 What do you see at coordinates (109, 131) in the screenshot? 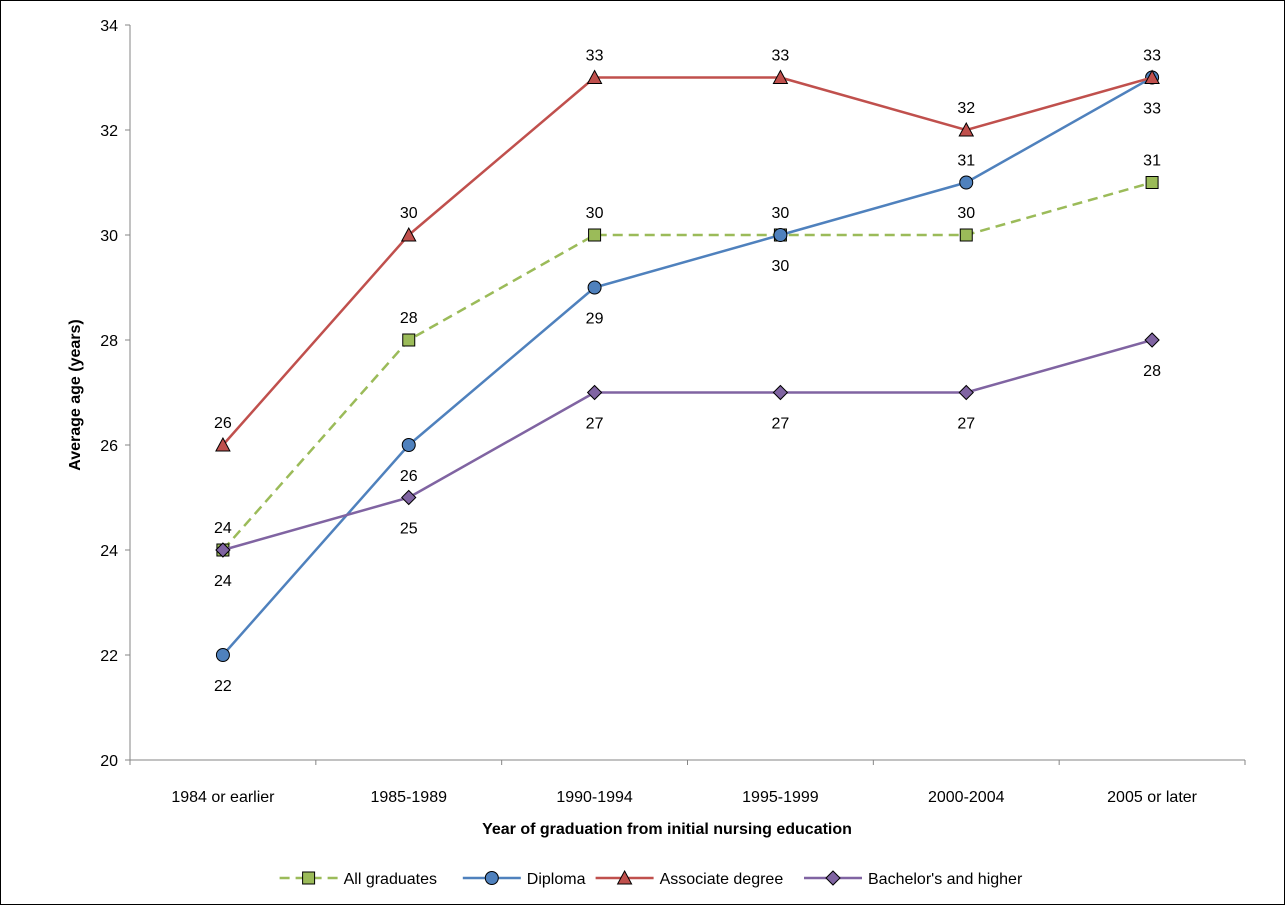
I see `y-tick-label: 32` at bounding box center [109, 131].